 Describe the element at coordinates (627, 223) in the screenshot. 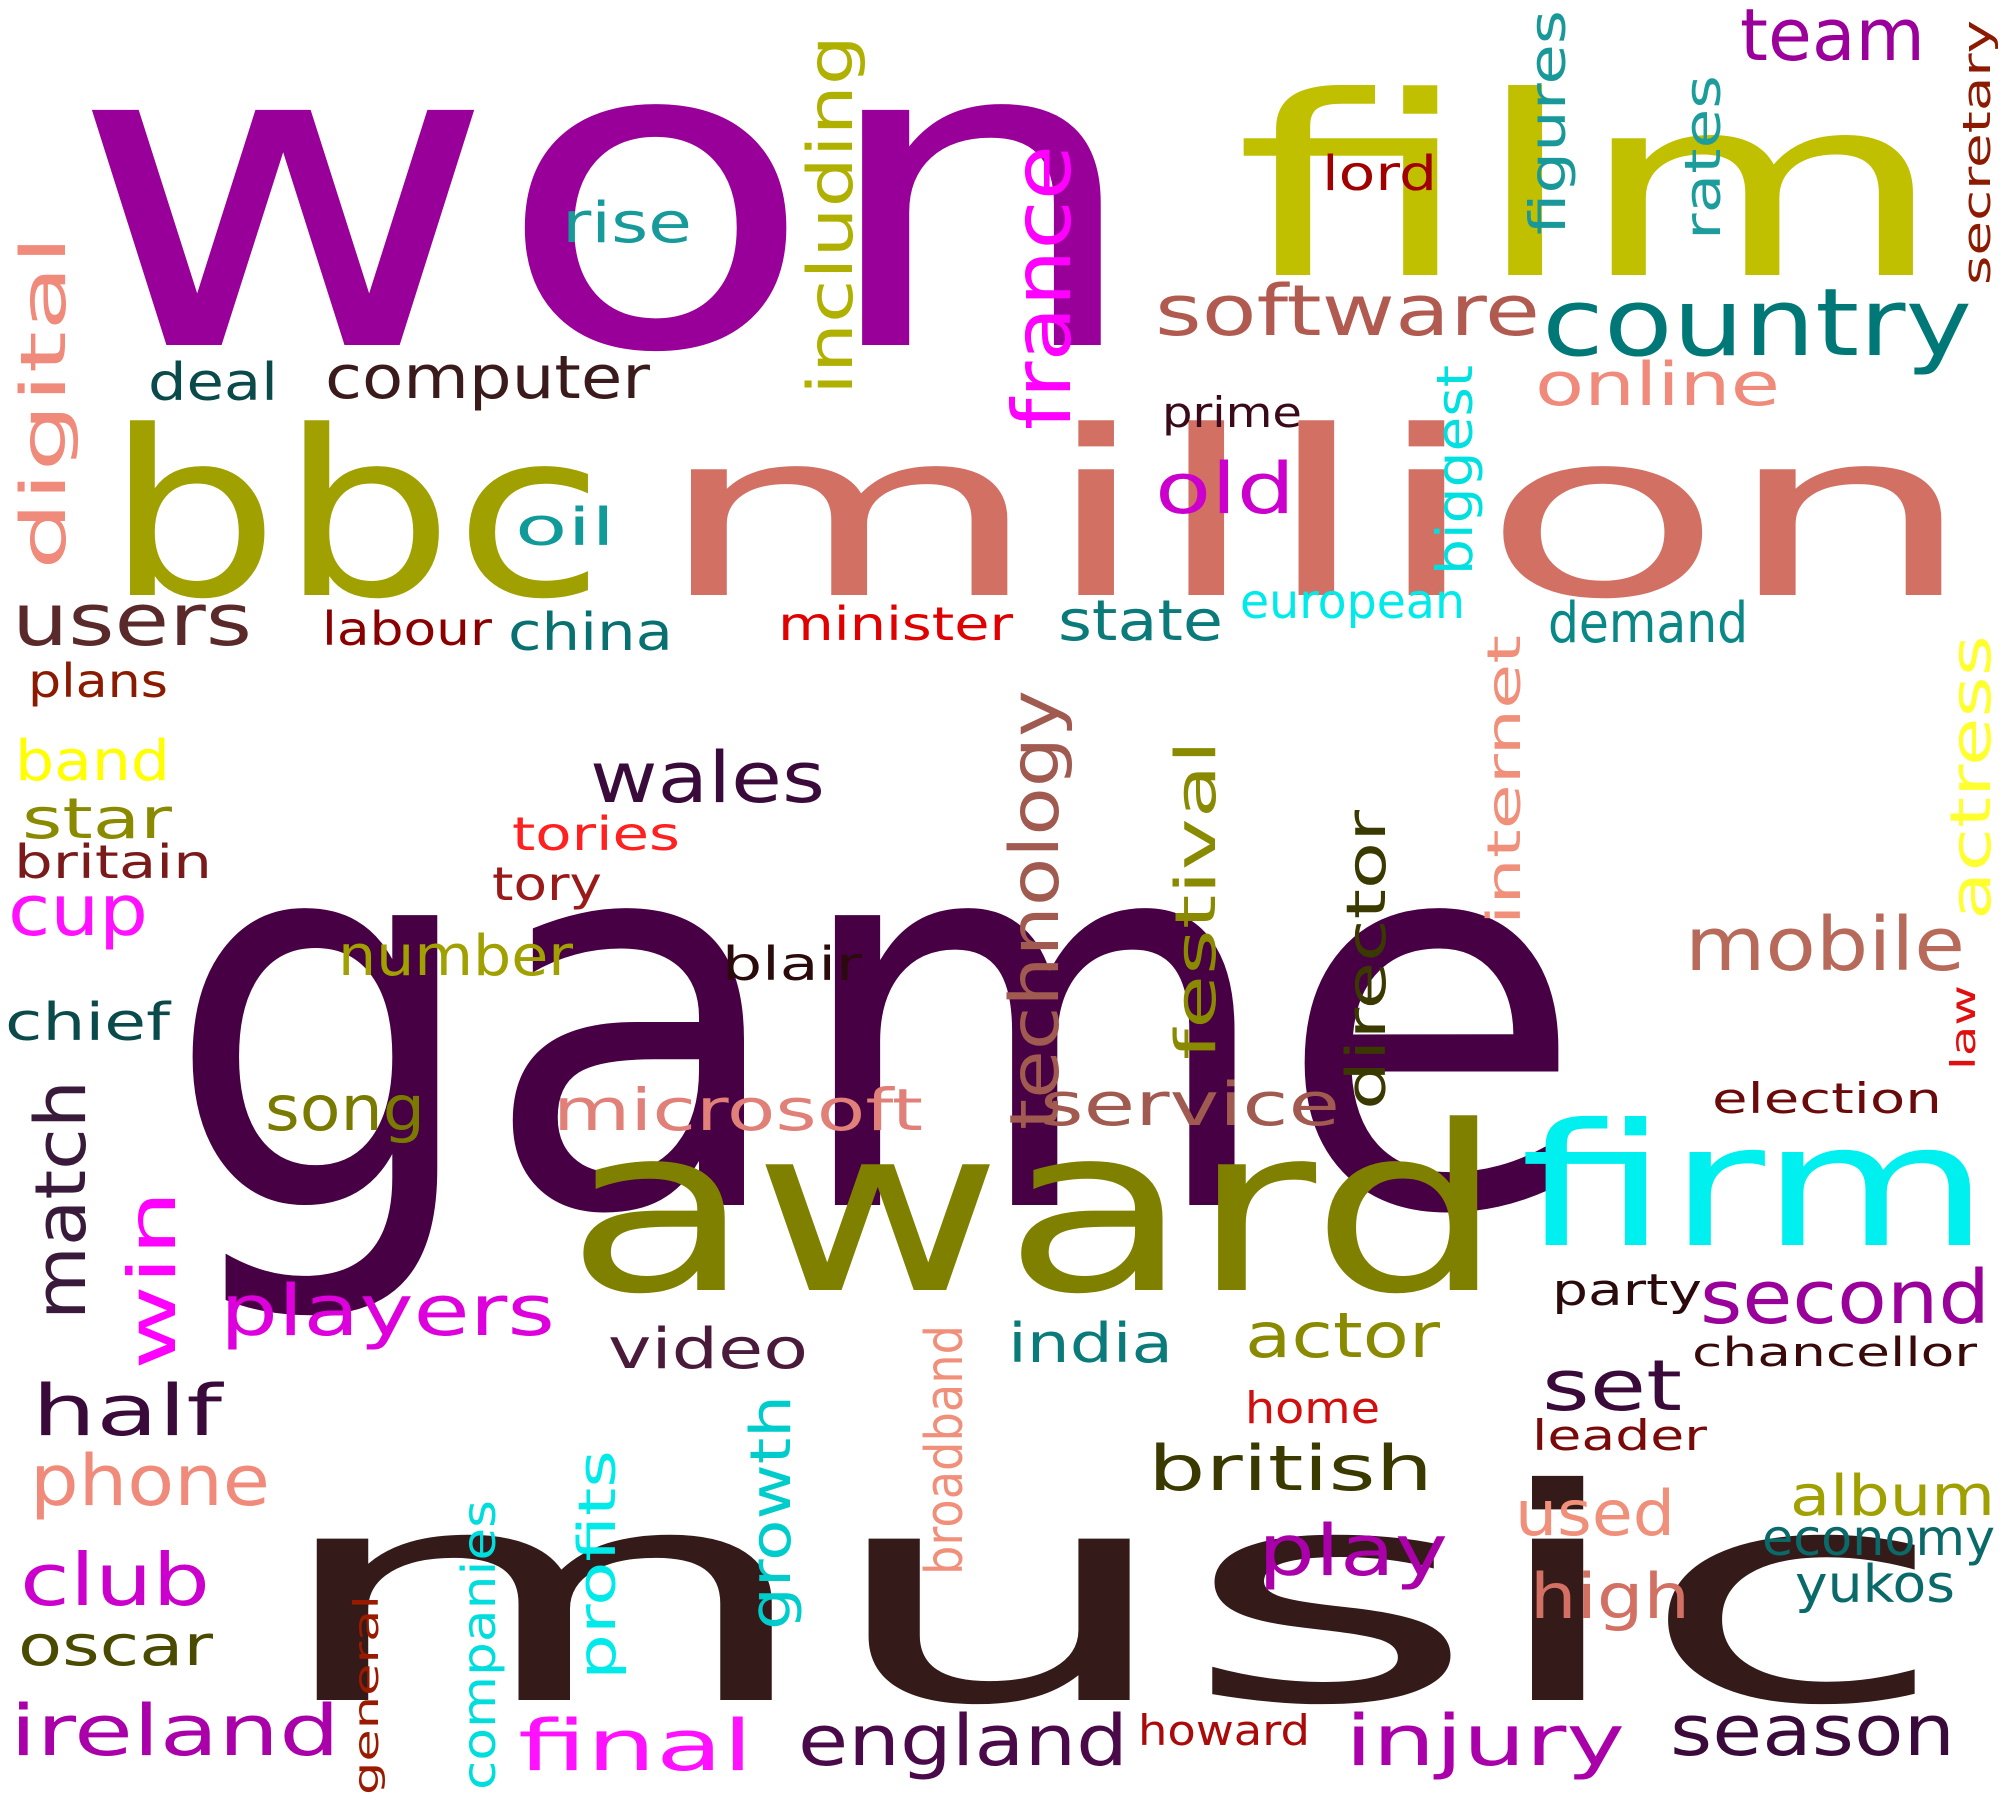

I see `word-rise: rise` at that location.